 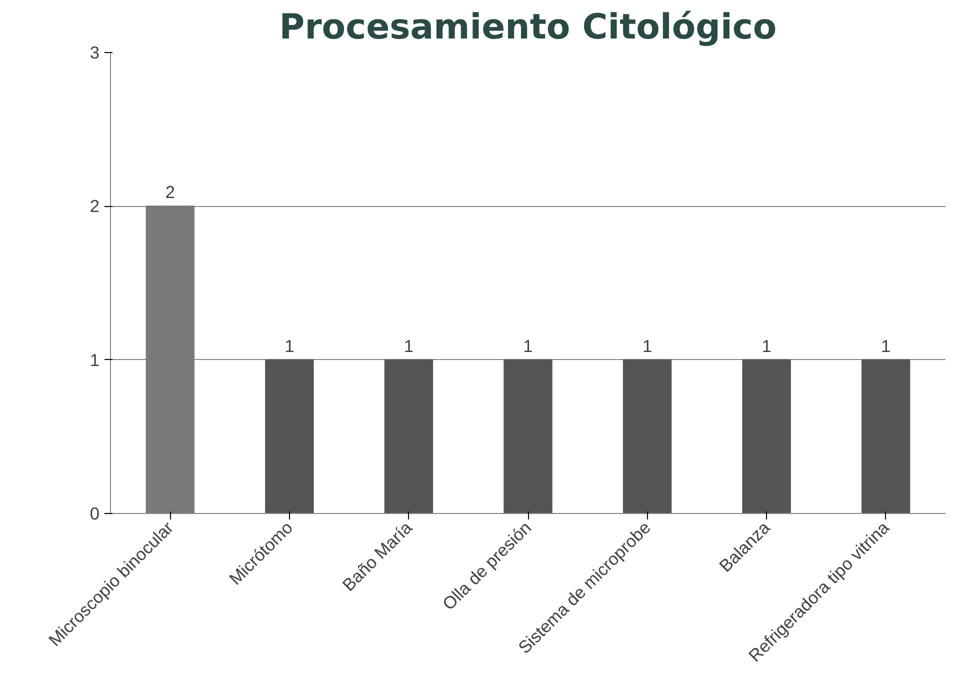 What do you see at coordinates (170, 192) in the screenshot?
I see `data-label: 2` at bounding box center [170, 192].